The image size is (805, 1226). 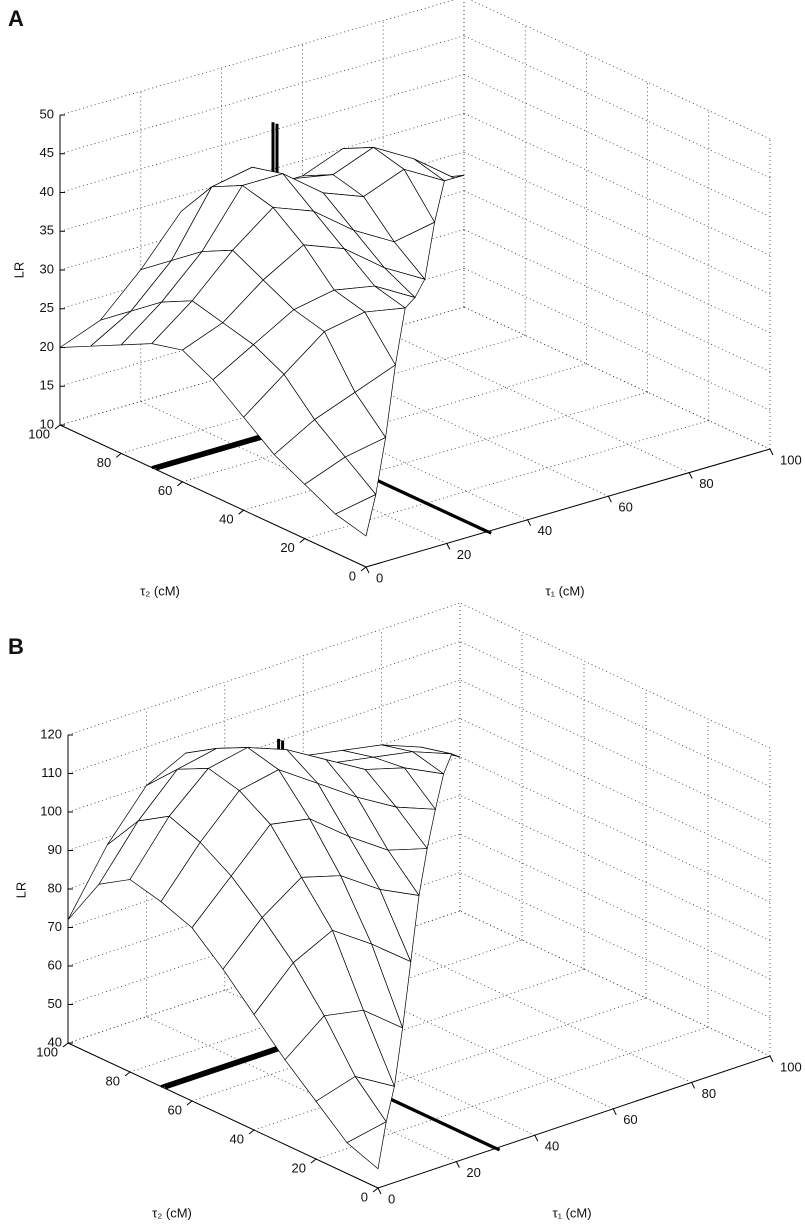 What do you see at coordinates (47, 423) in the screenshot?
I see `z-tick-label: 10` at bounding box center [47, 423].